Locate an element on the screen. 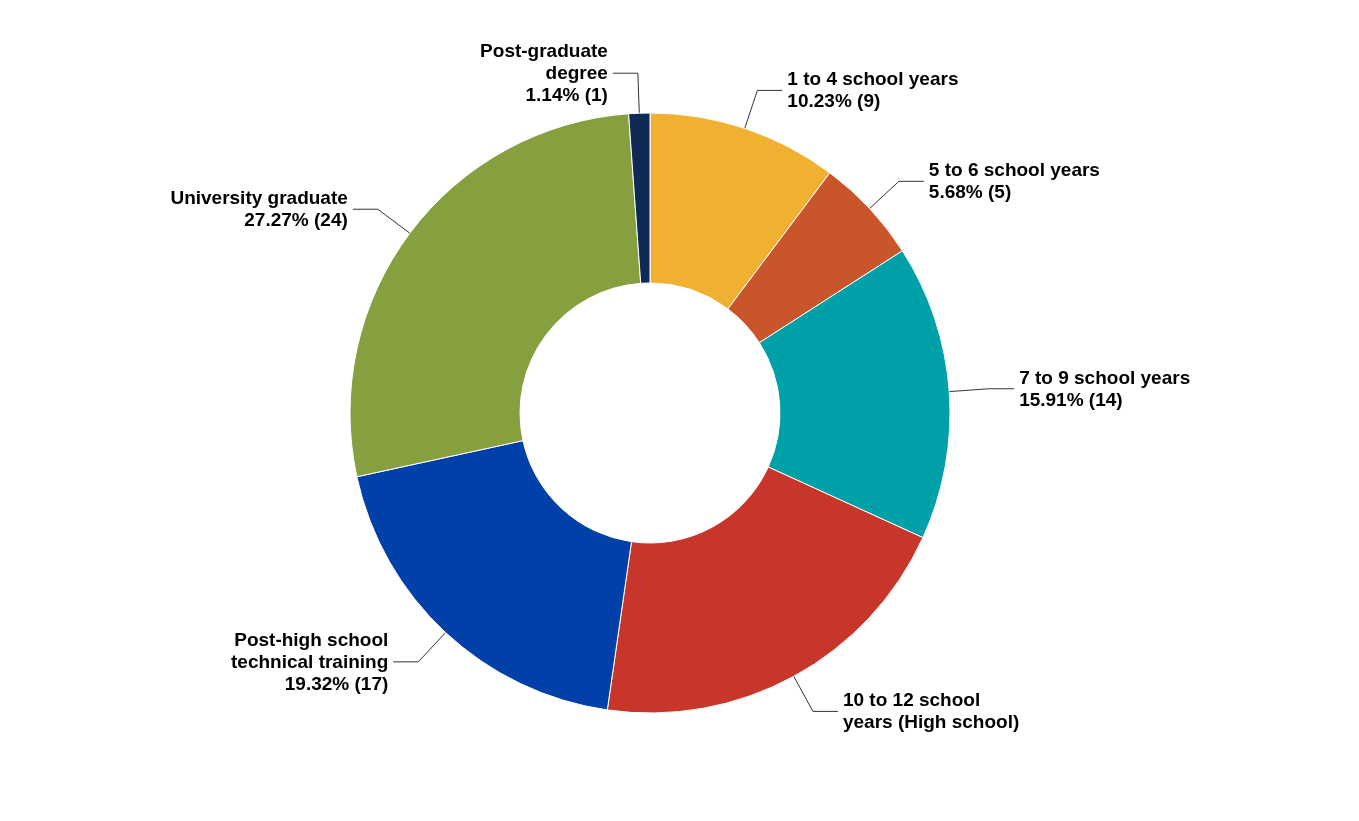 The width and height of the screenshot is (1359, 821). slice-label: Post-graduate degree is located at coordinates (544, 62).